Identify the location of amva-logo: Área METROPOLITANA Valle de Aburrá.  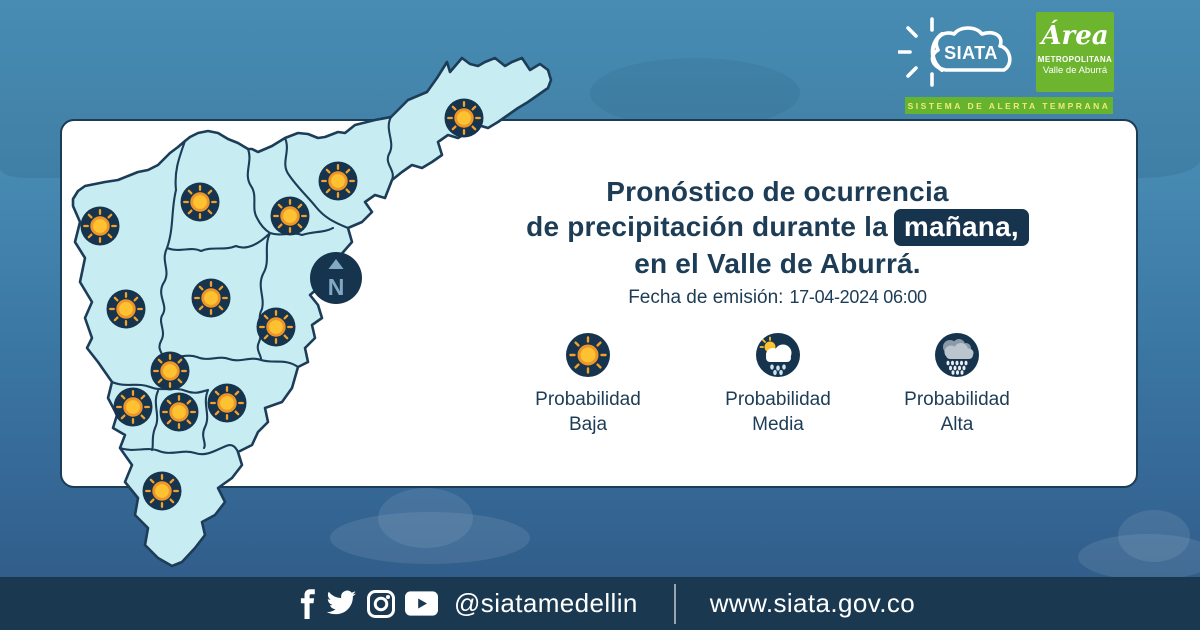
(1075, 52).